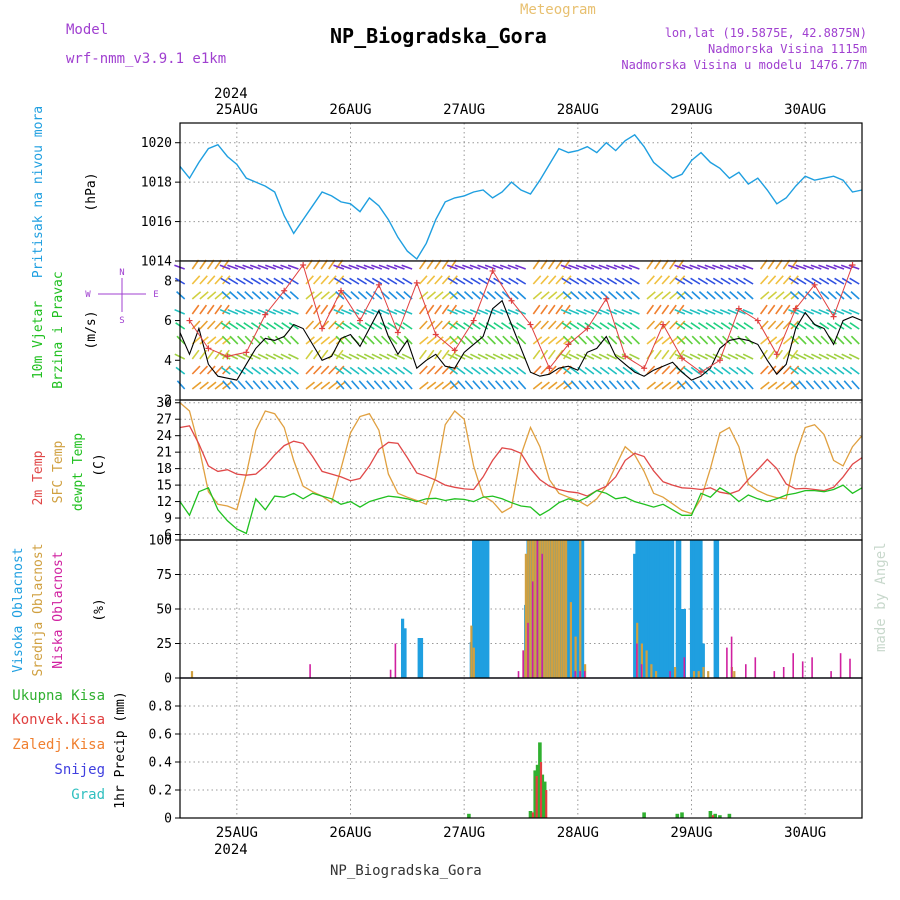  What do you see at coordinates (164, 420) in the screenshot?
I see `y-tick-label: 27` at bounding box center [164, 420].